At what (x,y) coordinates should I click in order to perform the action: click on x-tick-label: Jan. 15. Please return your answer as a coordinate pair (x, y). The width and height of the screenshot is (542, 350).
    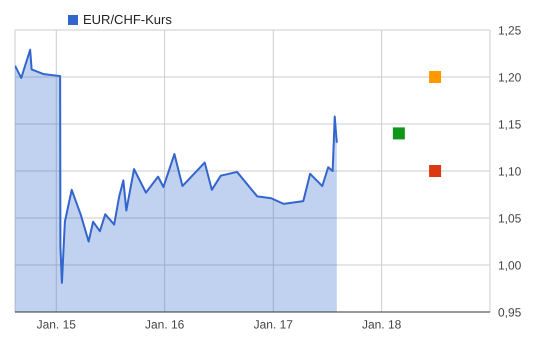
    Looking at the image, I should click on (56, 325).